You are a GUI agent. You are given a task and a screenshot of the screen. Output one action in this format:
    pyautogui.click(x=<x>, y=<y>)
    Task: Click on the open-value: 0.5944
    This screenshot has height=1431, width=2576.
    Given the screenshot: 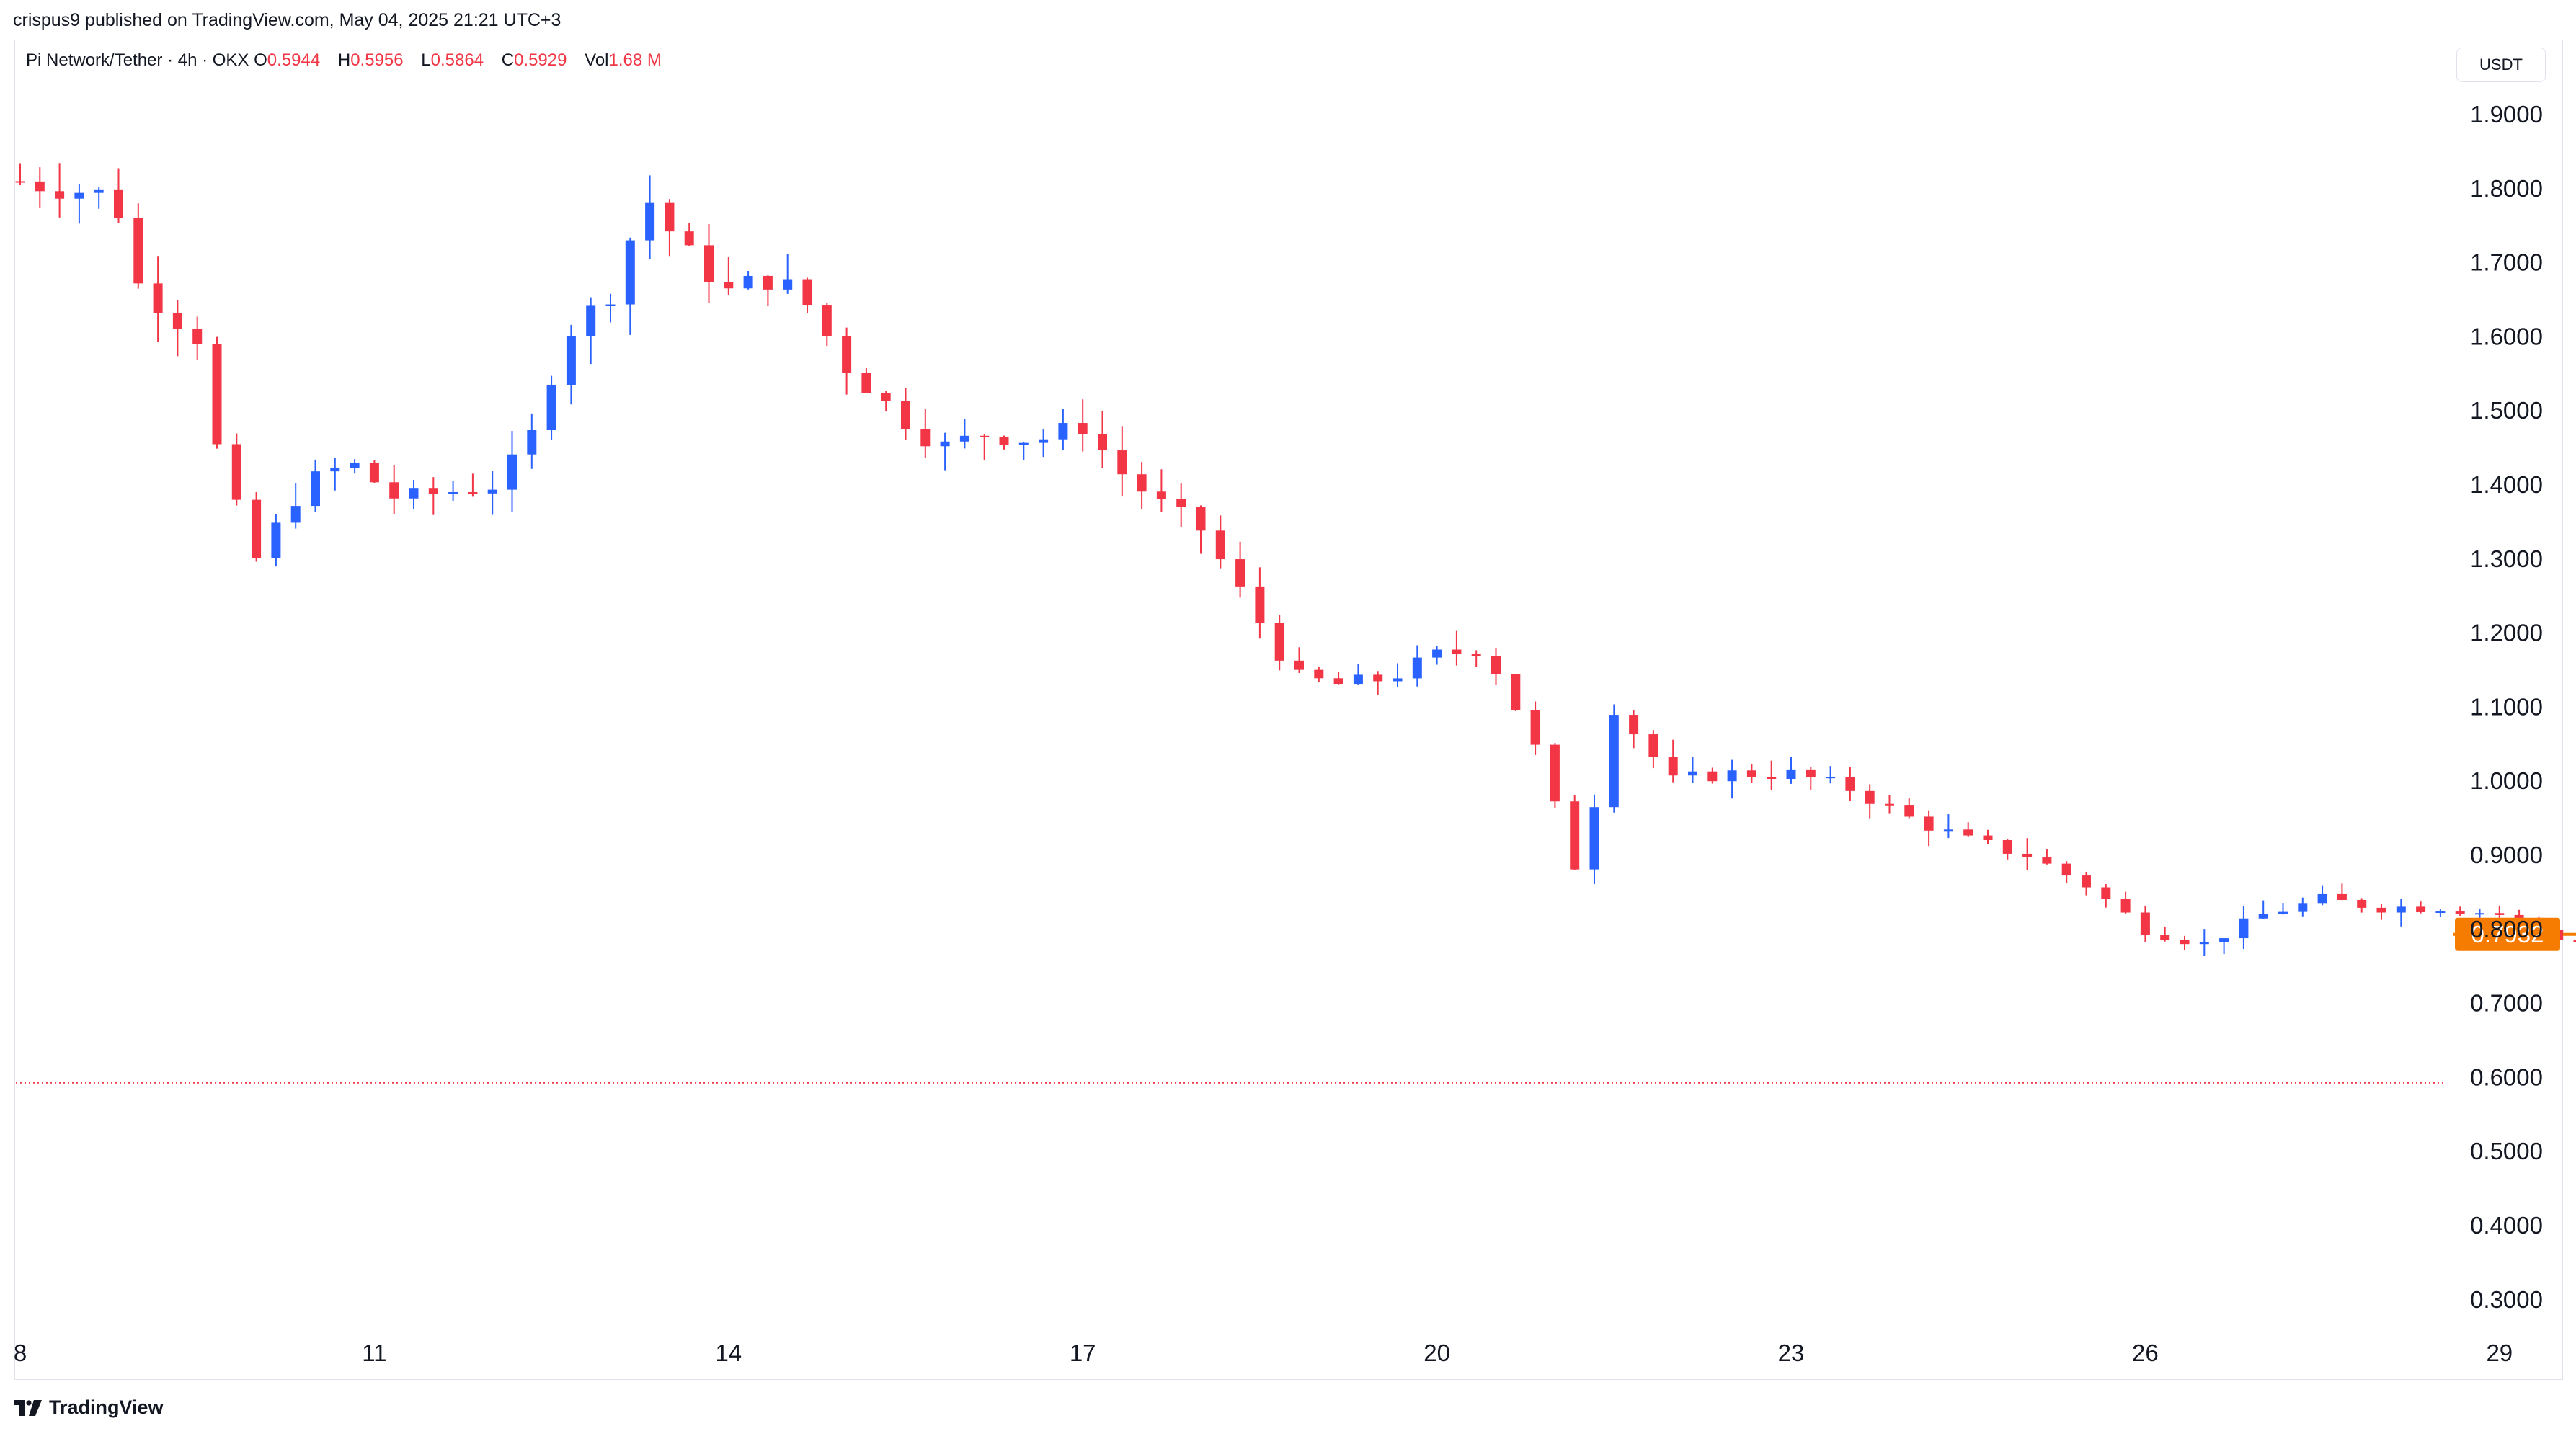 What is the action you would take?
    pyautogui.click(x=294, y=60)
    